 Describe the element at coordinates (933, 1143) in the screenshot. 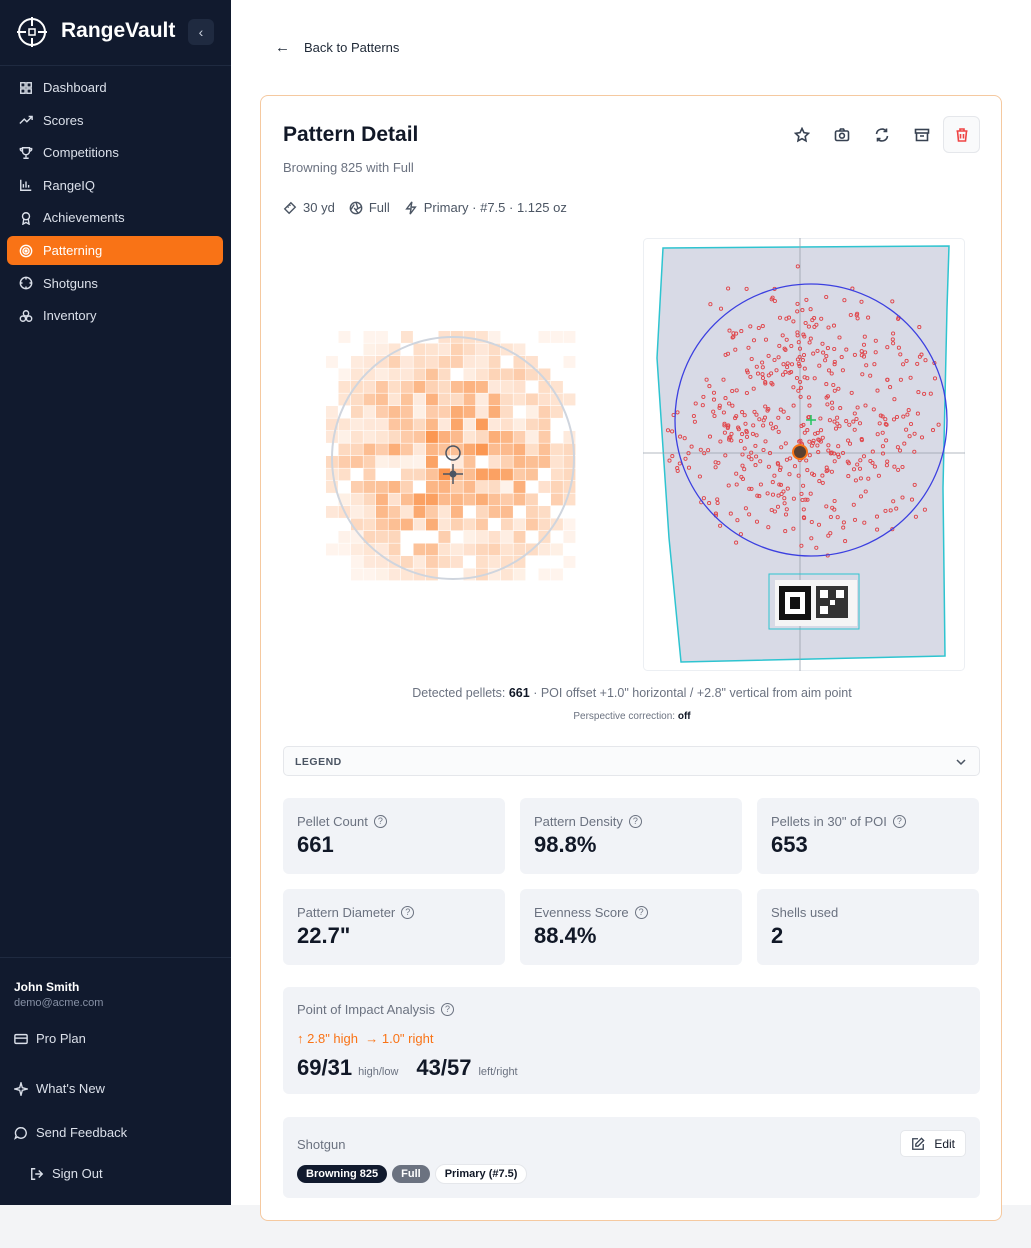

I see `edit-button: Edit` at that location.